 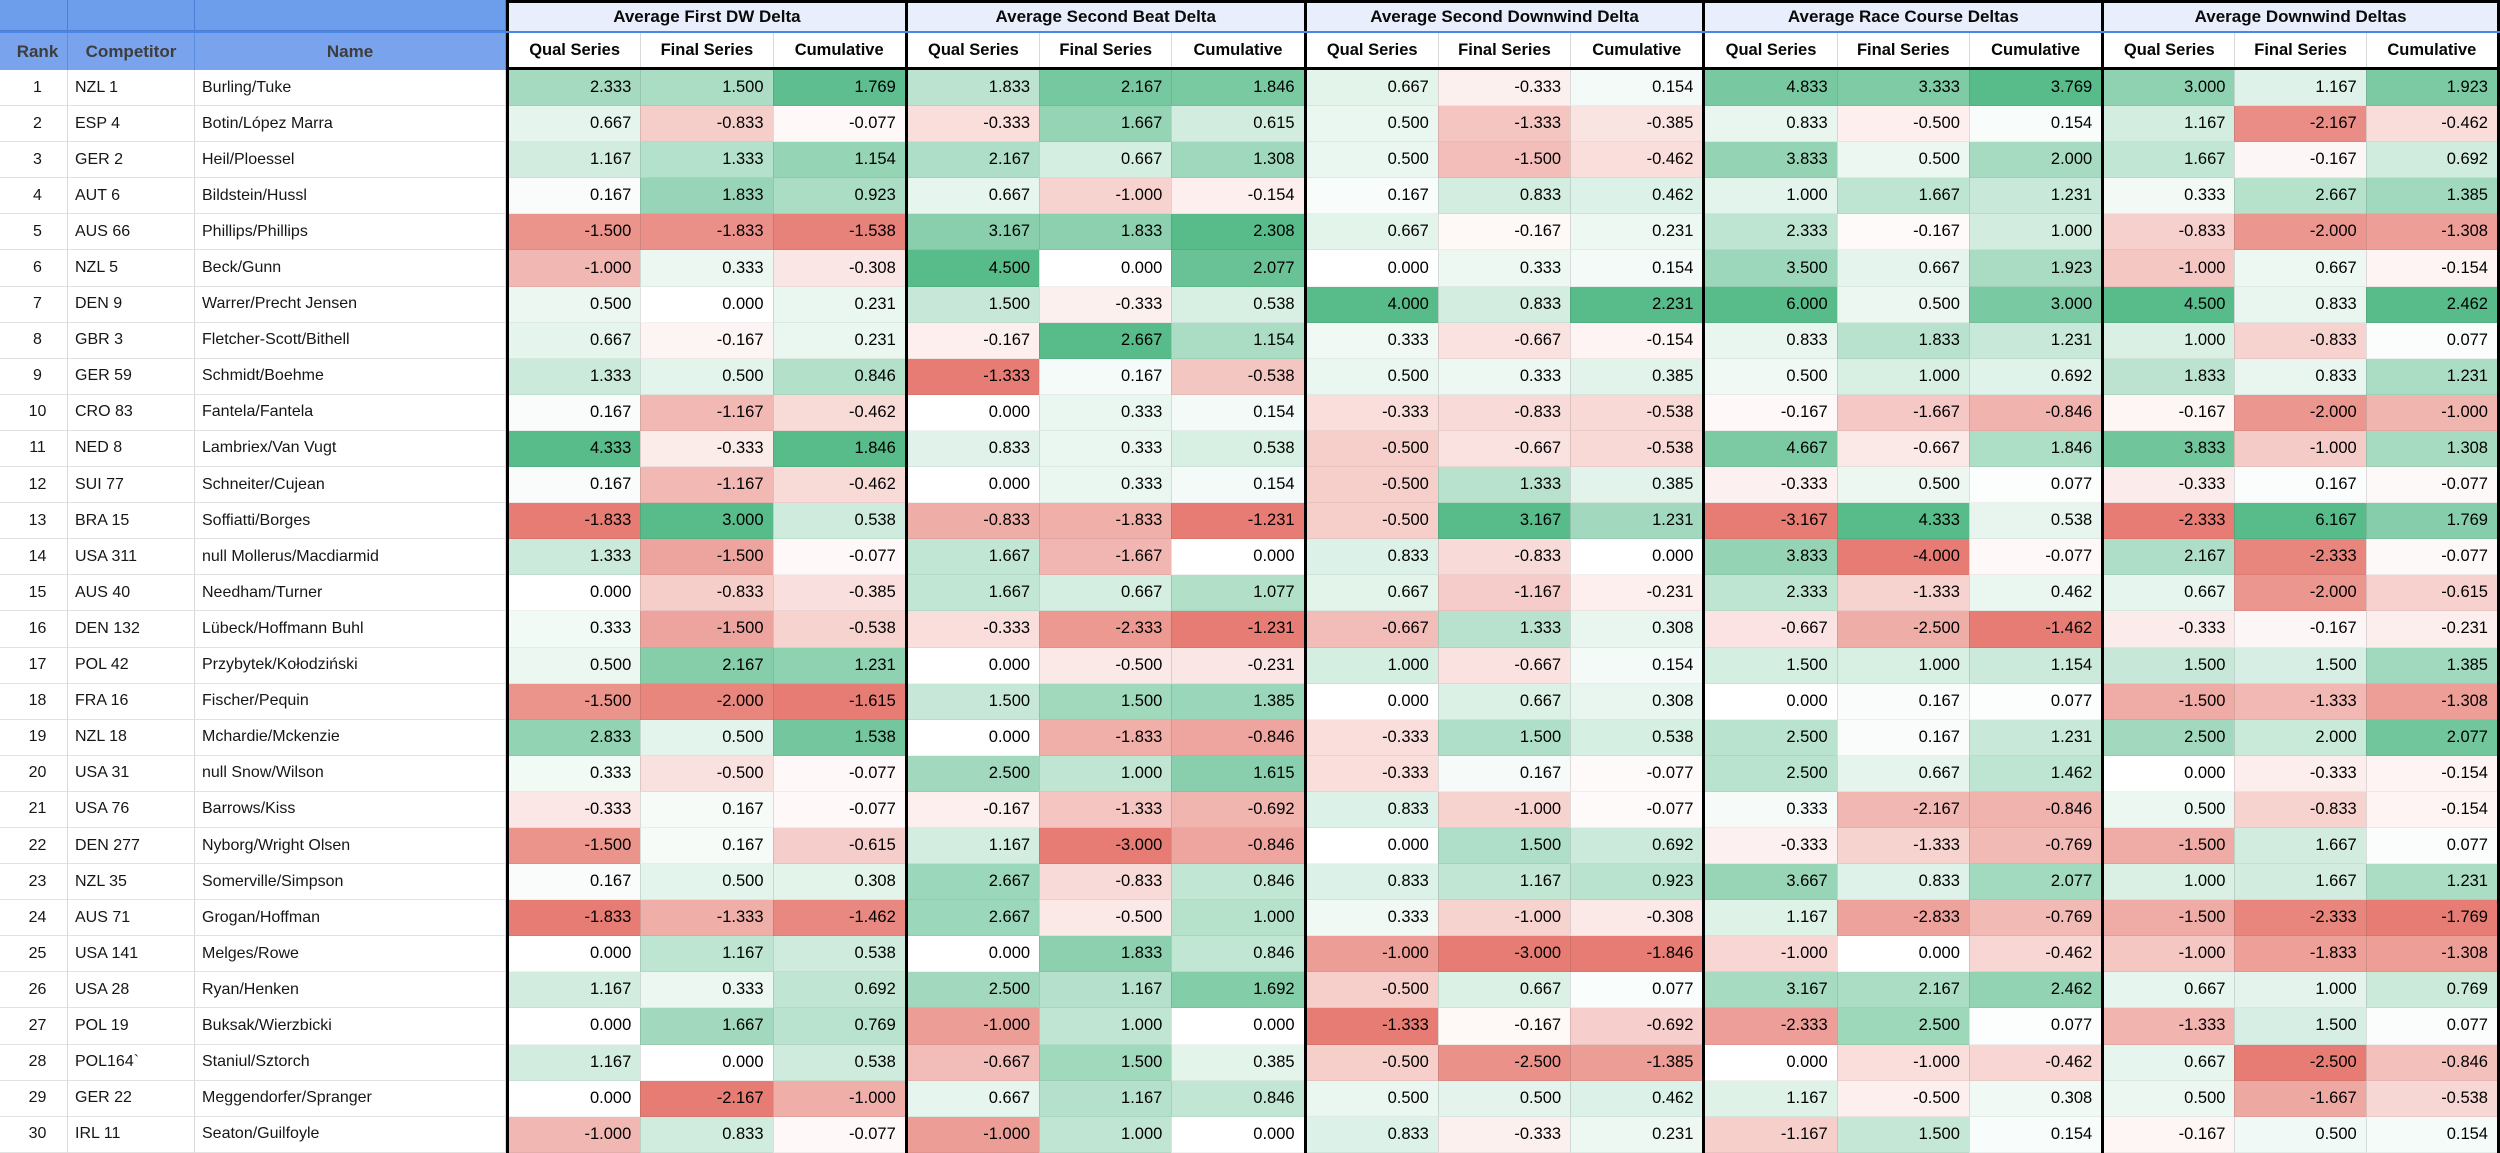 What do you see at coordinates (2300, 15) in the screenshot?
I see `group-header-5: Average Downwind Deltas` at bounding box center [2300, 15].